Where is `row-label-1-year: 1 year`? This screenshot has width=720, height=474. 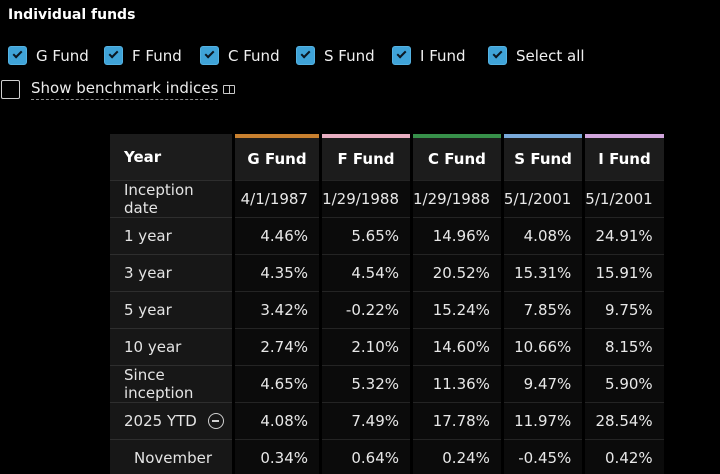
row-label-1-year: 1 year is located at coordinates (171, 235).